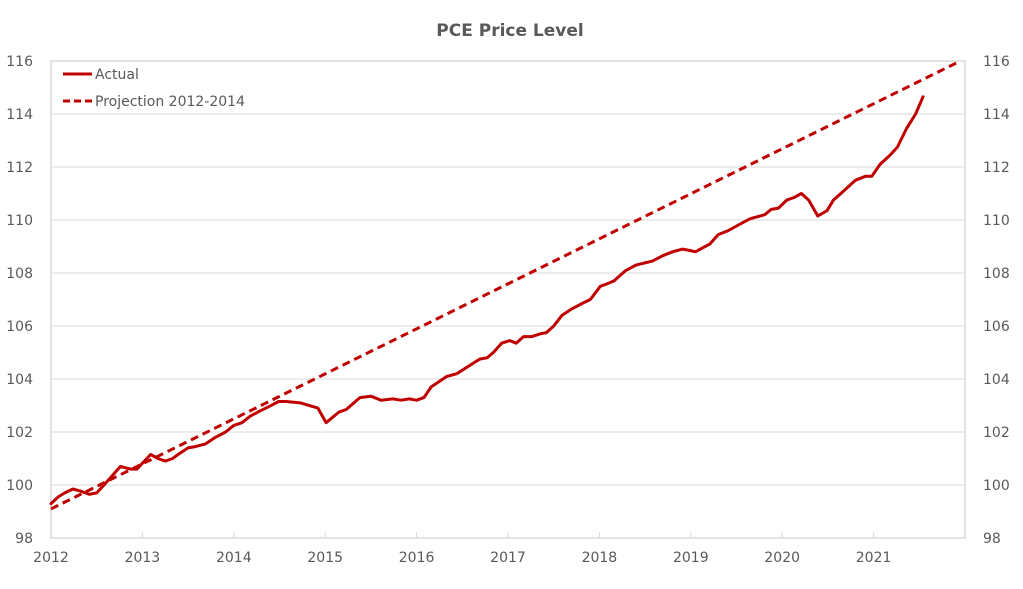 The image size is (1023, 589). I want to click on x-tick-label-2019: 2019, so click(691, 558).